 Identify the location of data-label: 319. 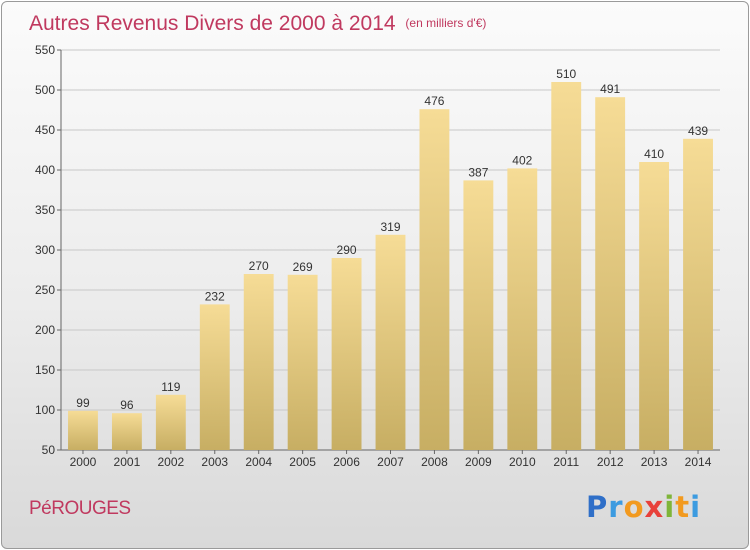
(390, 227).